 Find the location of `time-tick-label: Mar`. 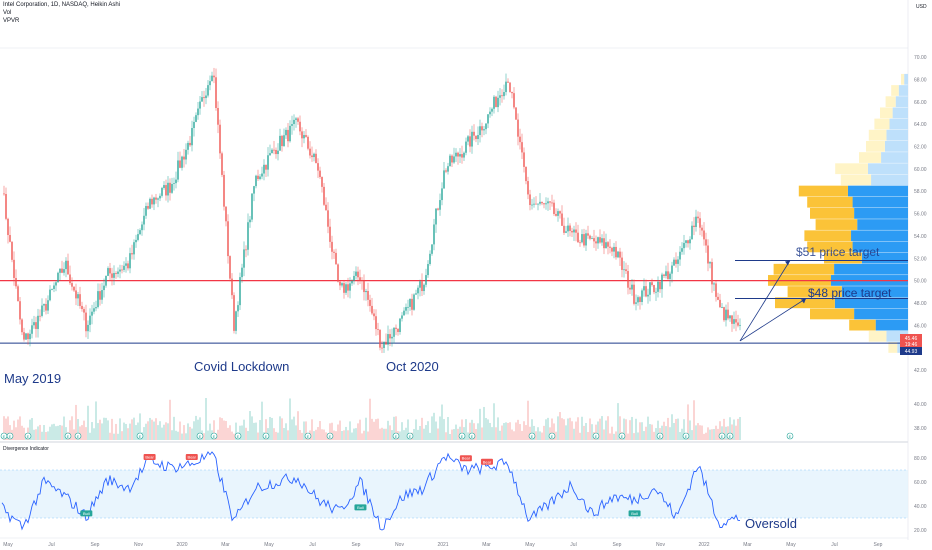

time-tick-label: Mar is located at coordinates (486, 545).